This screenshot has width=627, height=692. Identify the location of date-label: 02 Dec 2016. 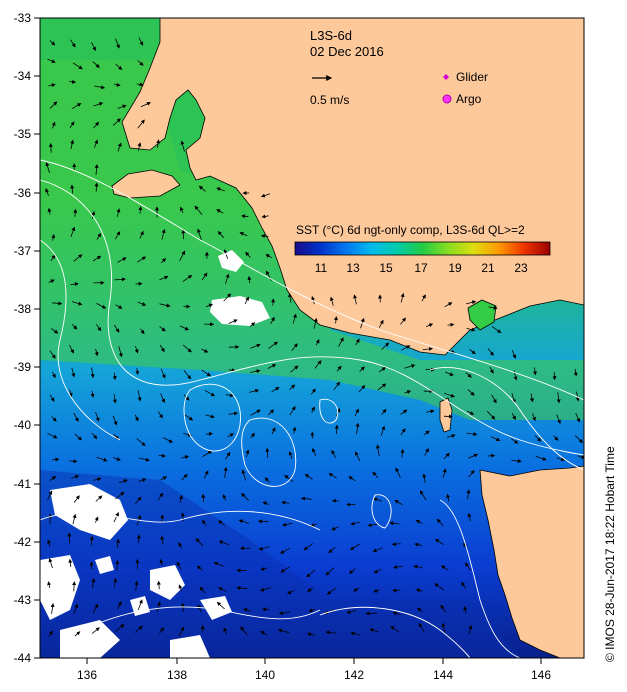
(347, 51).